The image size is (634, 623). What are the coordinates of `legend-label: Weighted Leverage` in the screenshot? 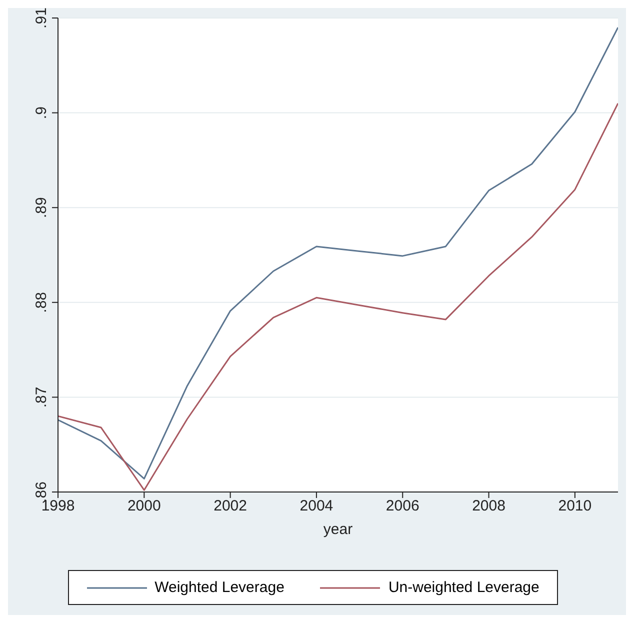 It's located at (219, 587).